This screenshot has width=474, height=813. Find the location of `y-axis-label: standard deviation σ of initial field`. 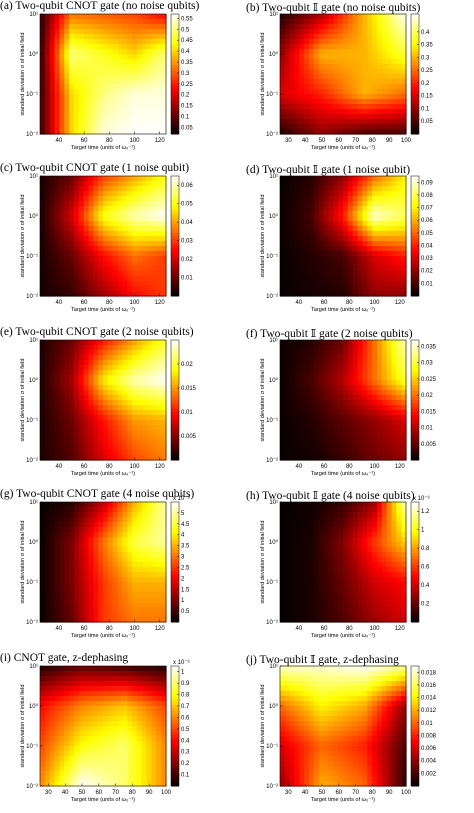

y-axis-label: standard deviation σ of initial field is located at coordinates (23, 561).